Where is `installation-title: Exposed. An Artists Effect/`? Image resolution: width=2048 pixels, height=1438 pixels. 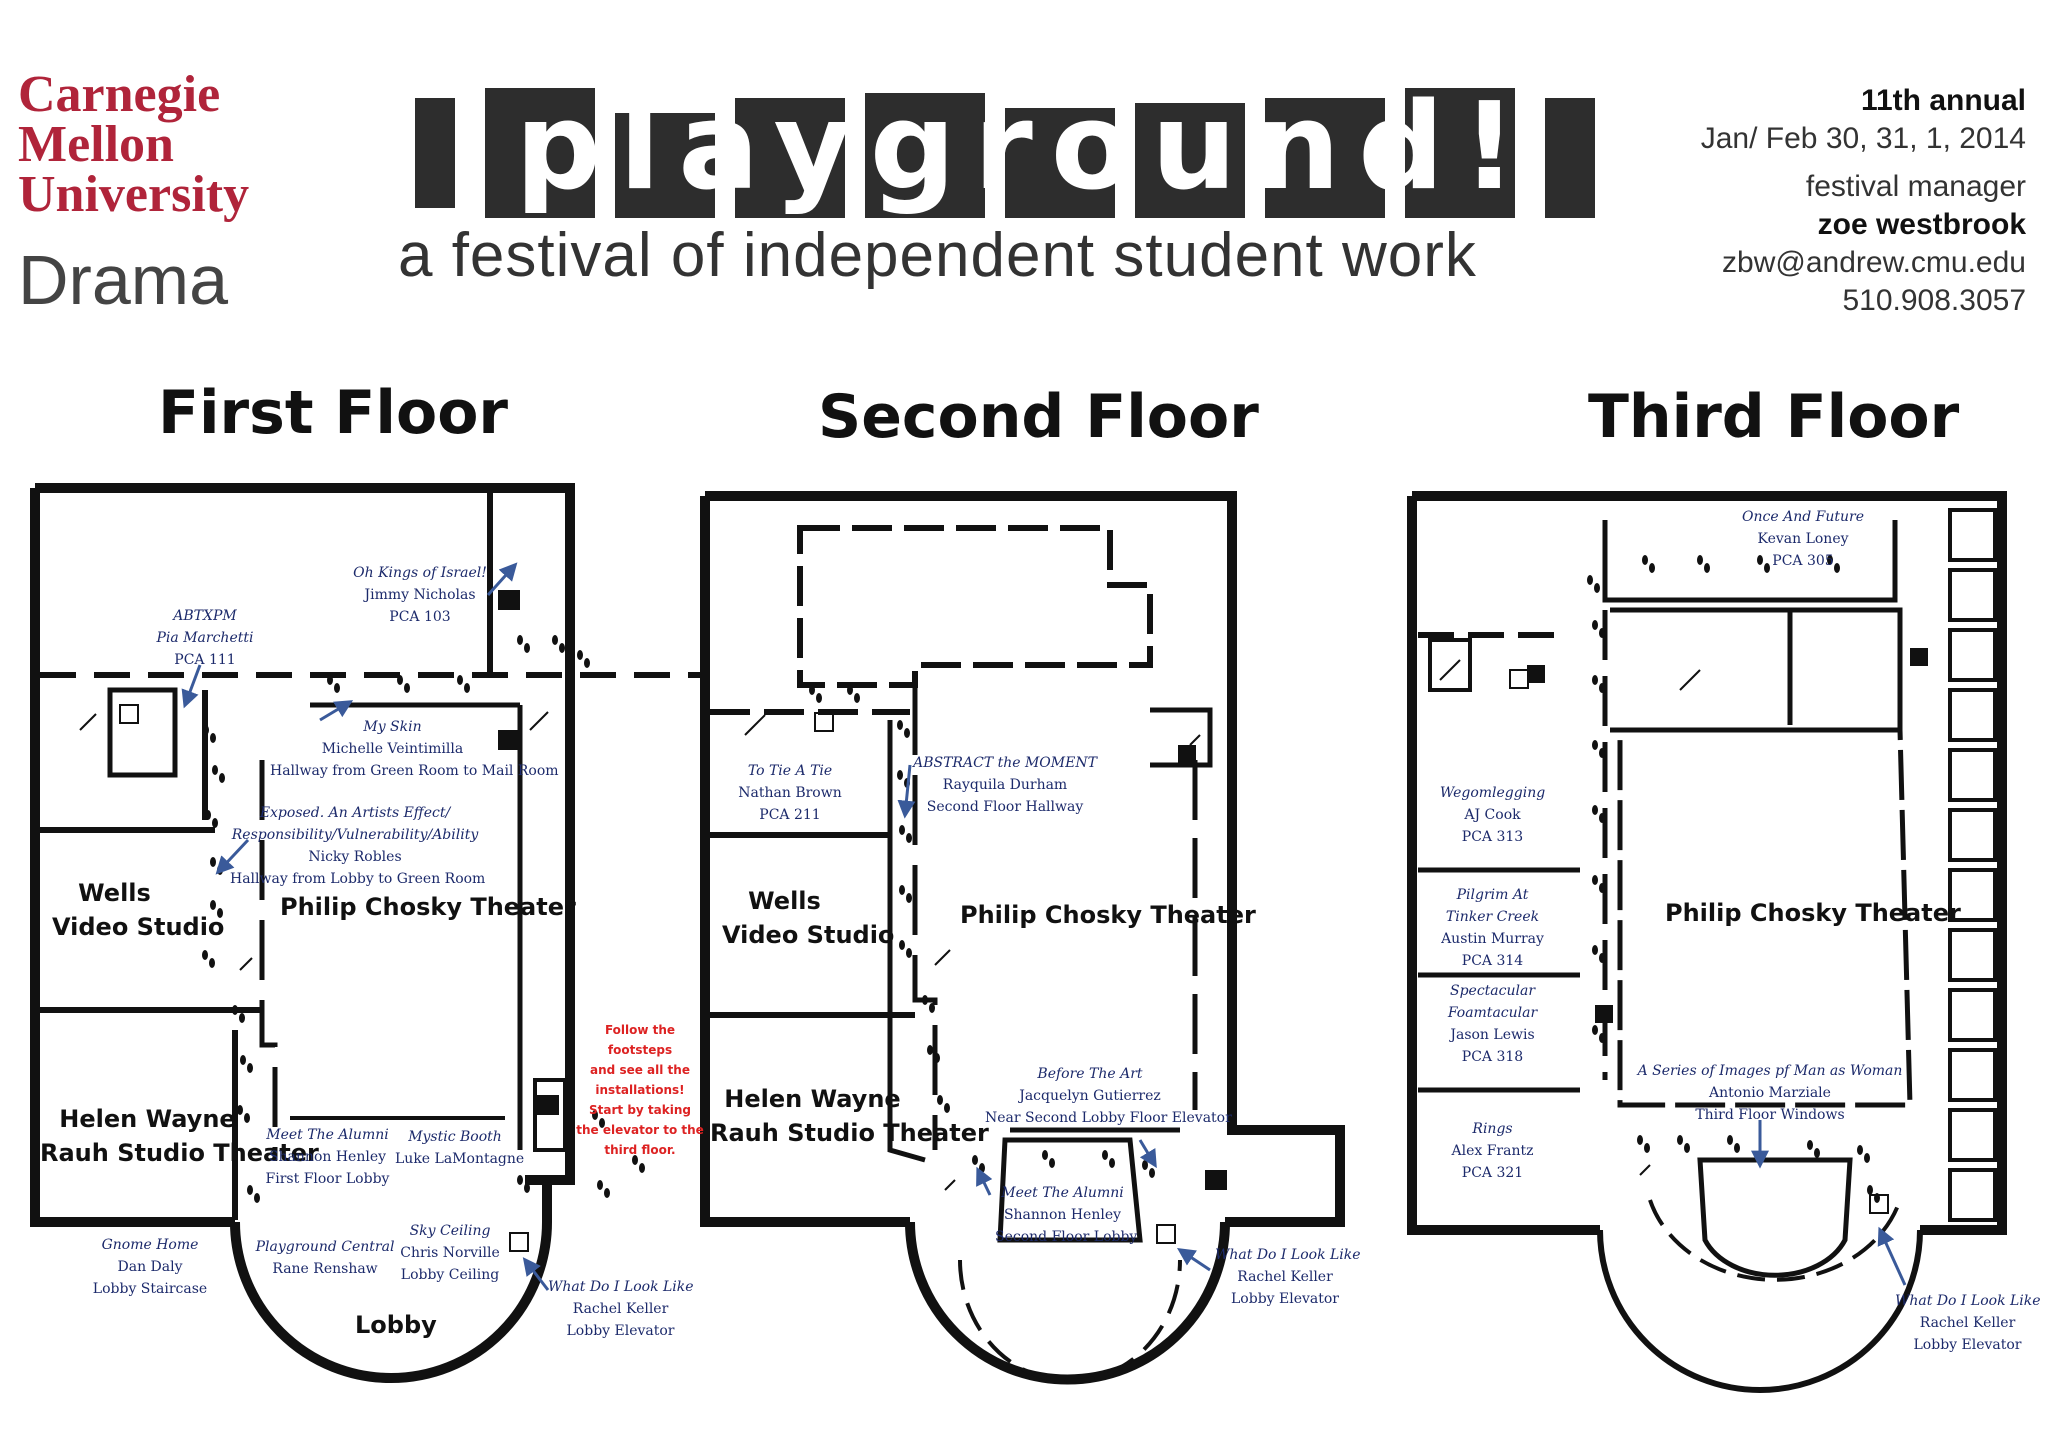
installation-title: Exposed. An Artists Effect/ is located at coordinates (355, 813).